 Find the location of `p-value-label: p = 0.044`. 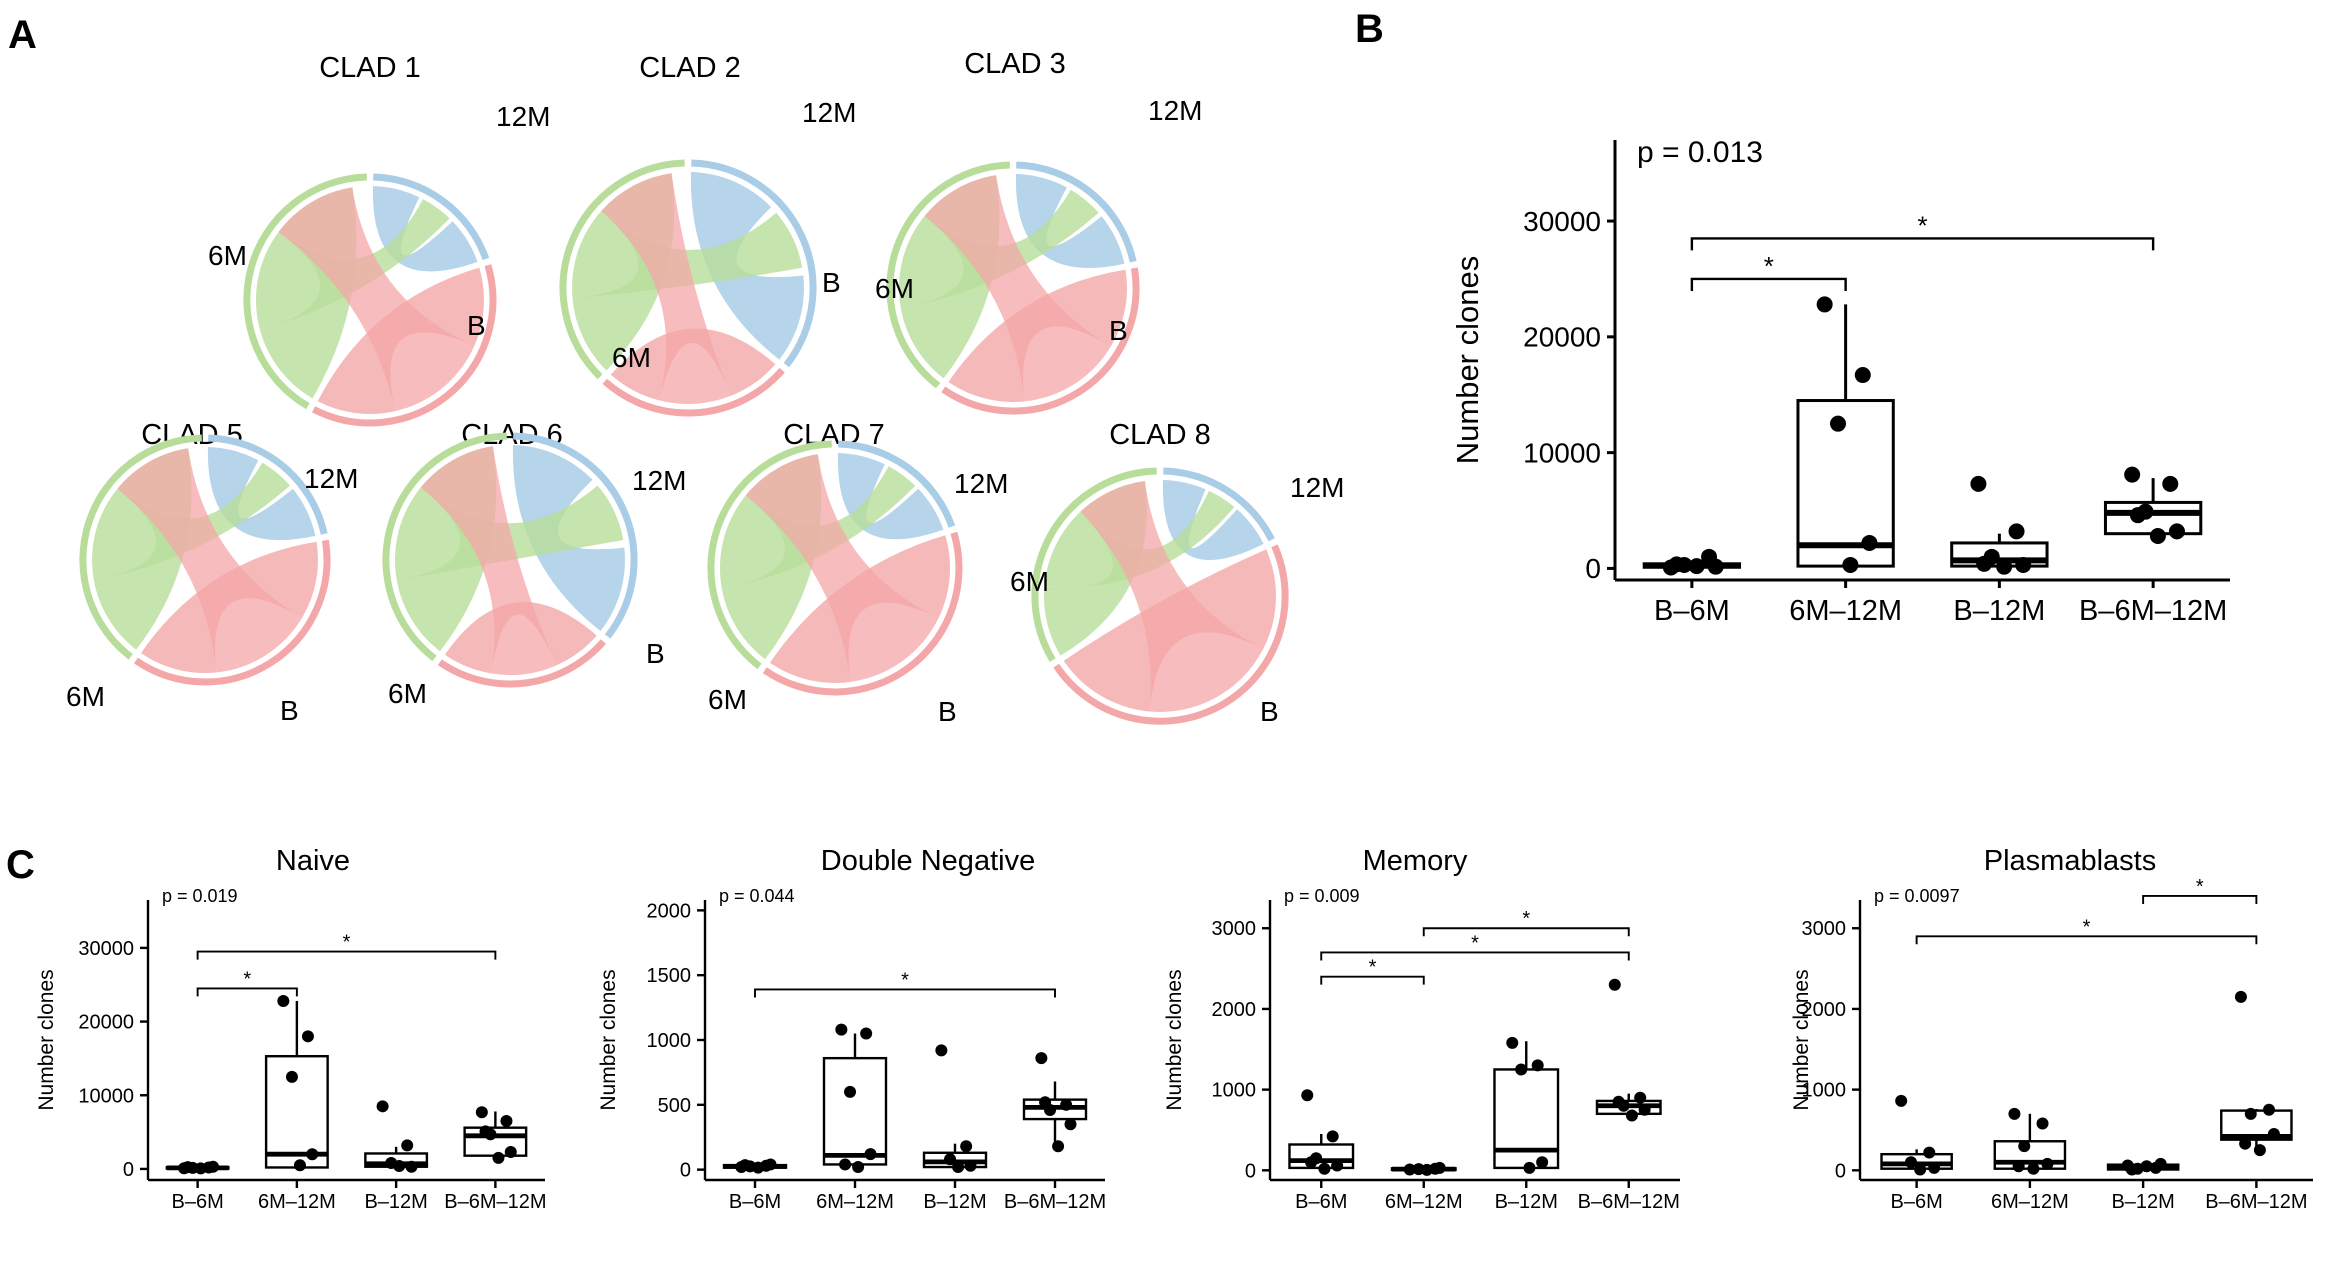

p-value-label: p = 0.044 is located at coordinates (757, 896).